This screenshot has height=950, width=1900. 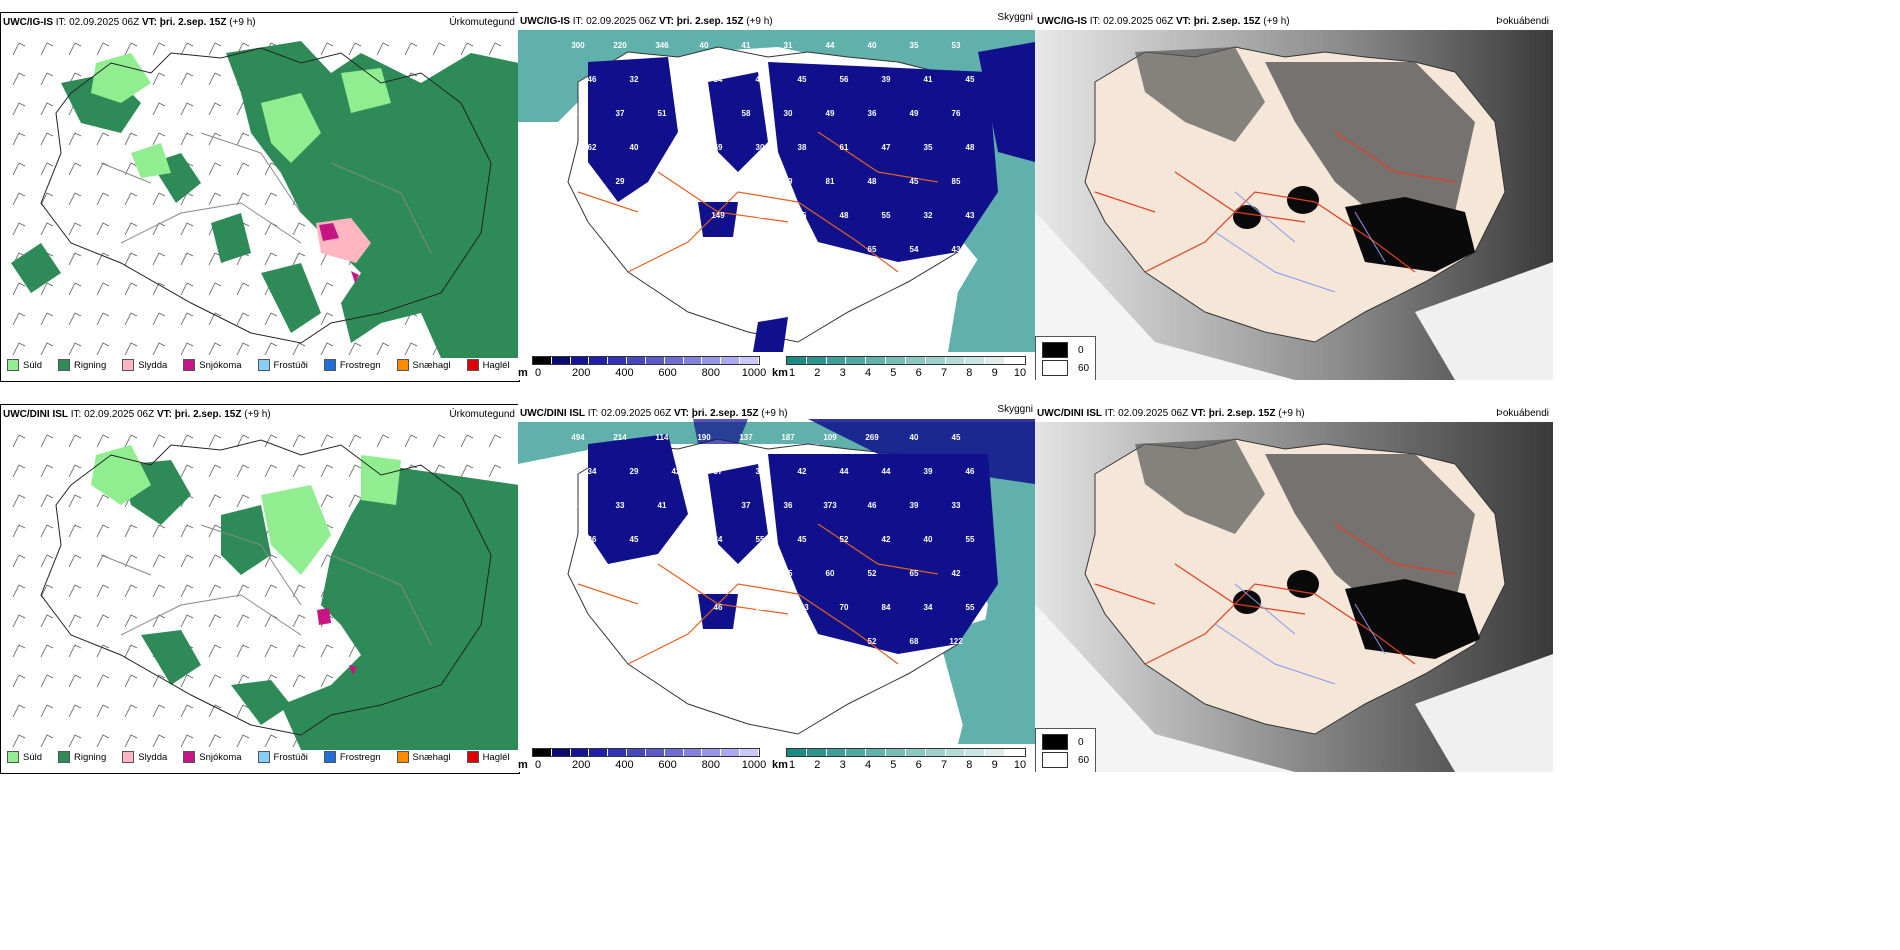 I want to click on visibility-colorbar: km 1 2 3 4 5 6 7 8 9 10, so click(x=903, y=760).